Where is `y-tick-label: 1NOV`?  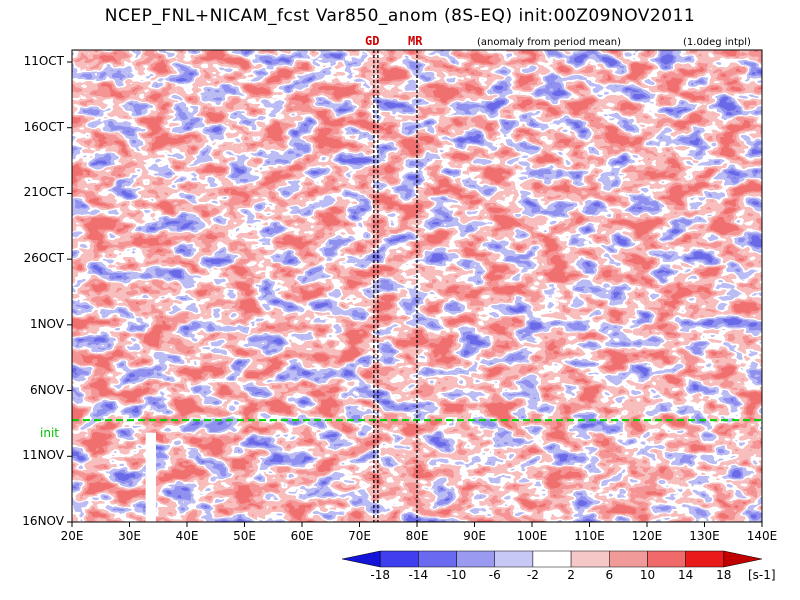 y-tick-label: 1NOV is located at coordinates (46, 323).